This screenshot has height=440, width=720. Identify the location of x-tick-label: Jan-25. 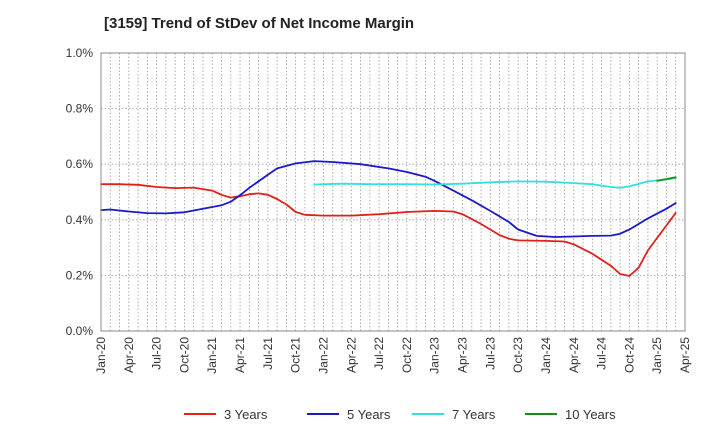
(657, 355).